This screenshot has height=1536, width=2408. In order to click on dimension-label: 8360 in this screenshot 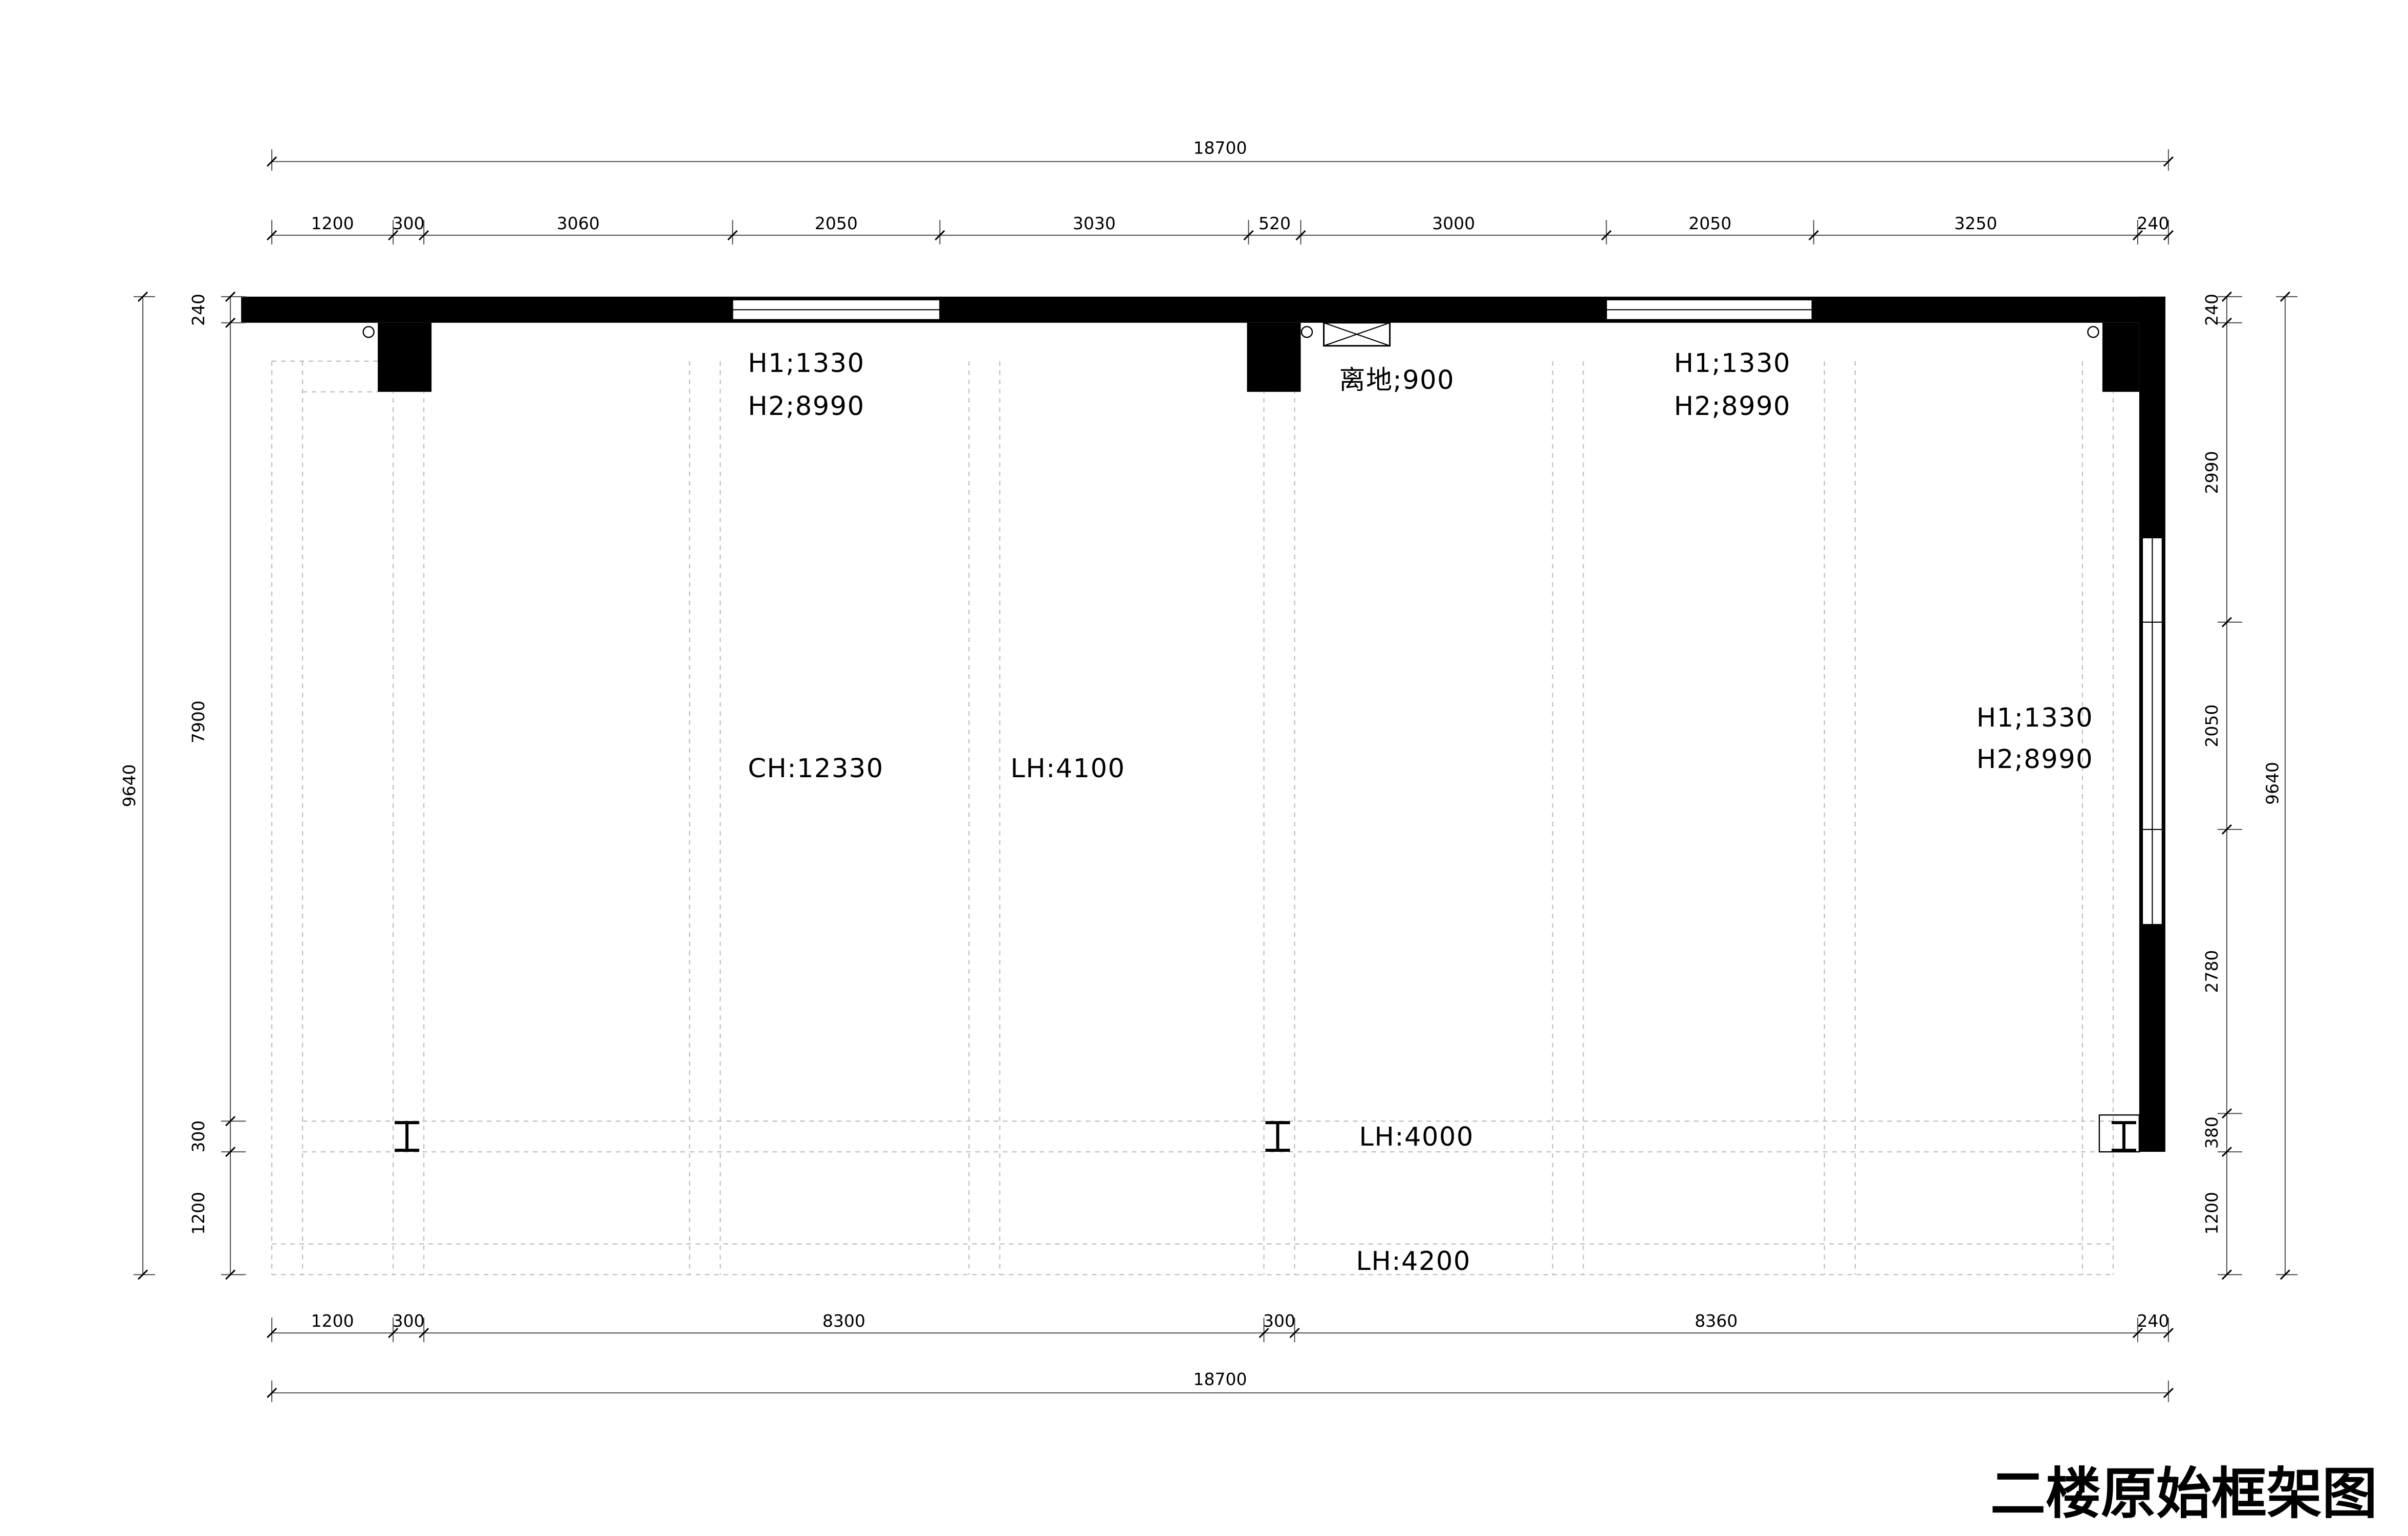, I will do `click(1717, 1321)`.